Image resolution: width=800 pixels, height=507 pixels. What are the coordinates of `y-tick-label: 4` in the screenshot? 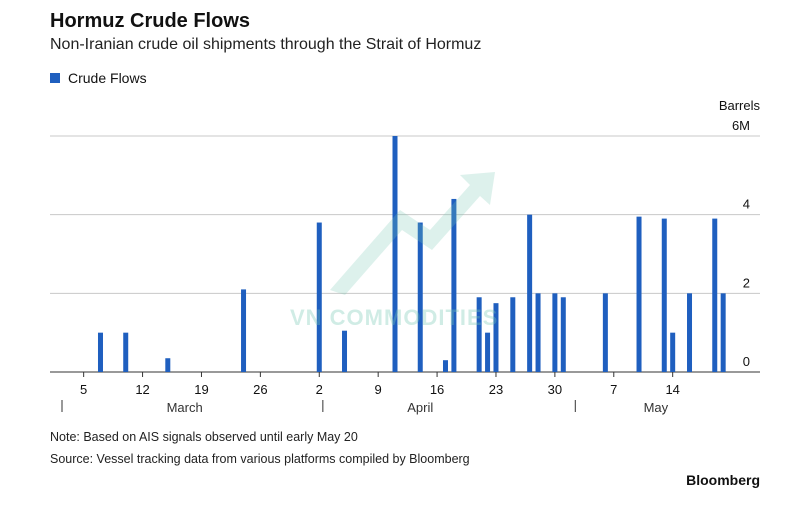 It's located at (746, 204).